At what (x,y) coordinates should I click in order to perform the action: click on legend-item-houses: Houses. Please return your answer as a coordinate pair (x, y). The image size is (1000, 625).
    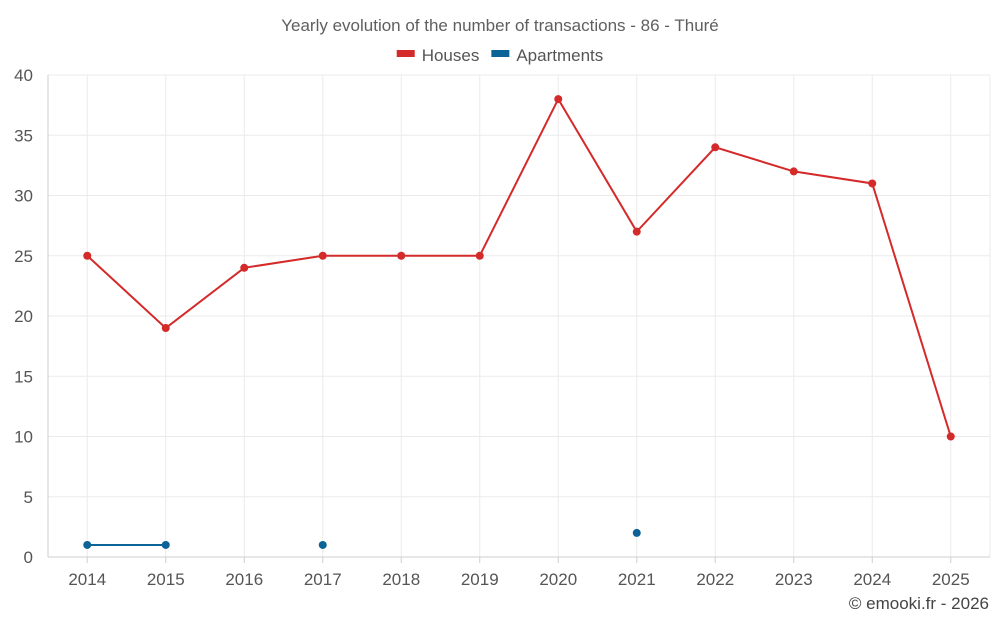
    Looking at the image, I should click on (438, 55).